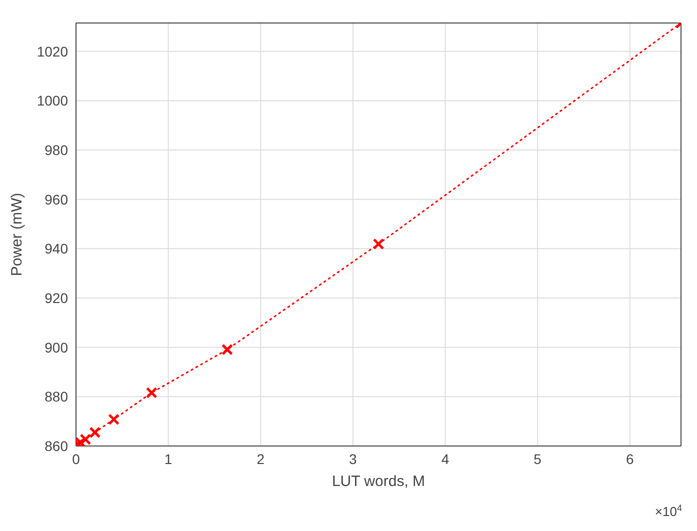 The image size is (697, 531). Describe the element at coordinates (52, 100) in the screenshot. I see `y-tick-label: 1000` at that location.